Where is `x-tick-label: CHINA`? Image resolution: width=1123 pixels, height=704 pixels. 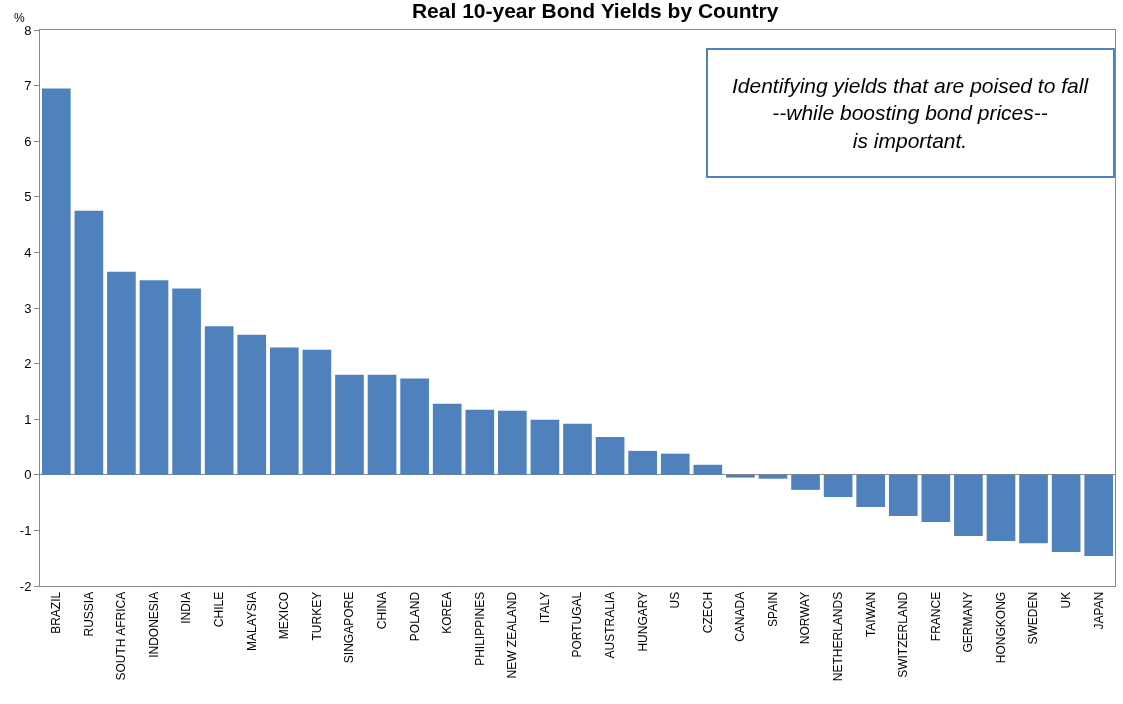
x-tick-label: CHINA is located at coordinates (381, 610).